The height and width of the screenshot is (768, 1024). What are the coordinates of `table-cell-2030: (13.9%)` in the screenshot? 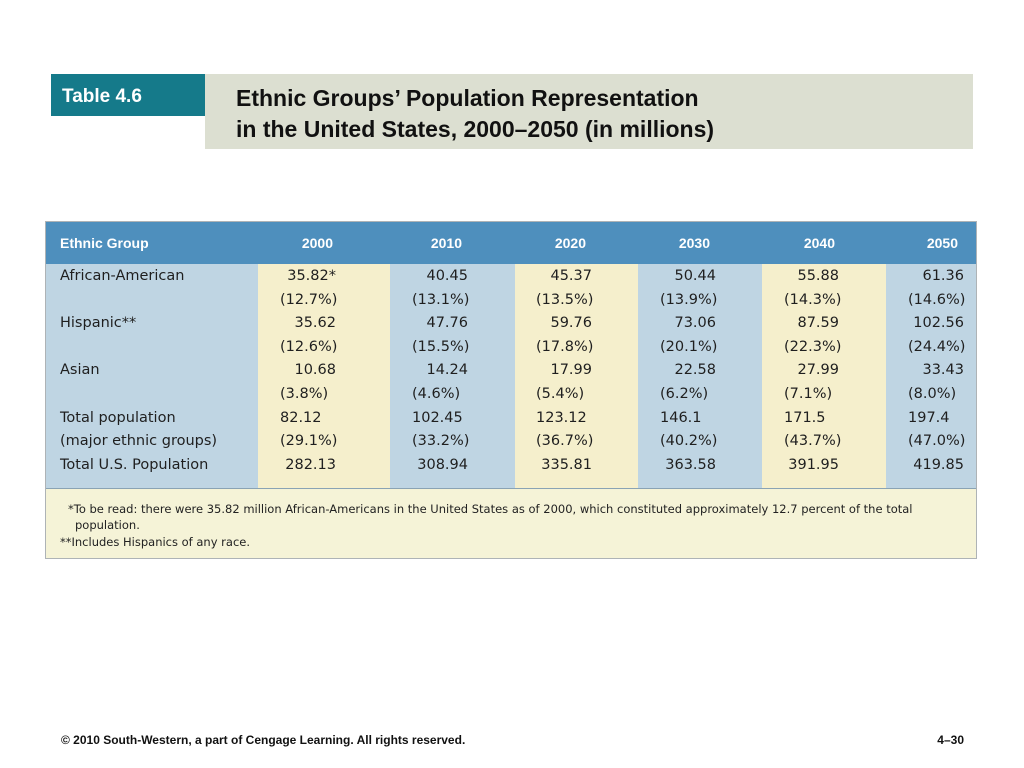 It's located at (689, 299).